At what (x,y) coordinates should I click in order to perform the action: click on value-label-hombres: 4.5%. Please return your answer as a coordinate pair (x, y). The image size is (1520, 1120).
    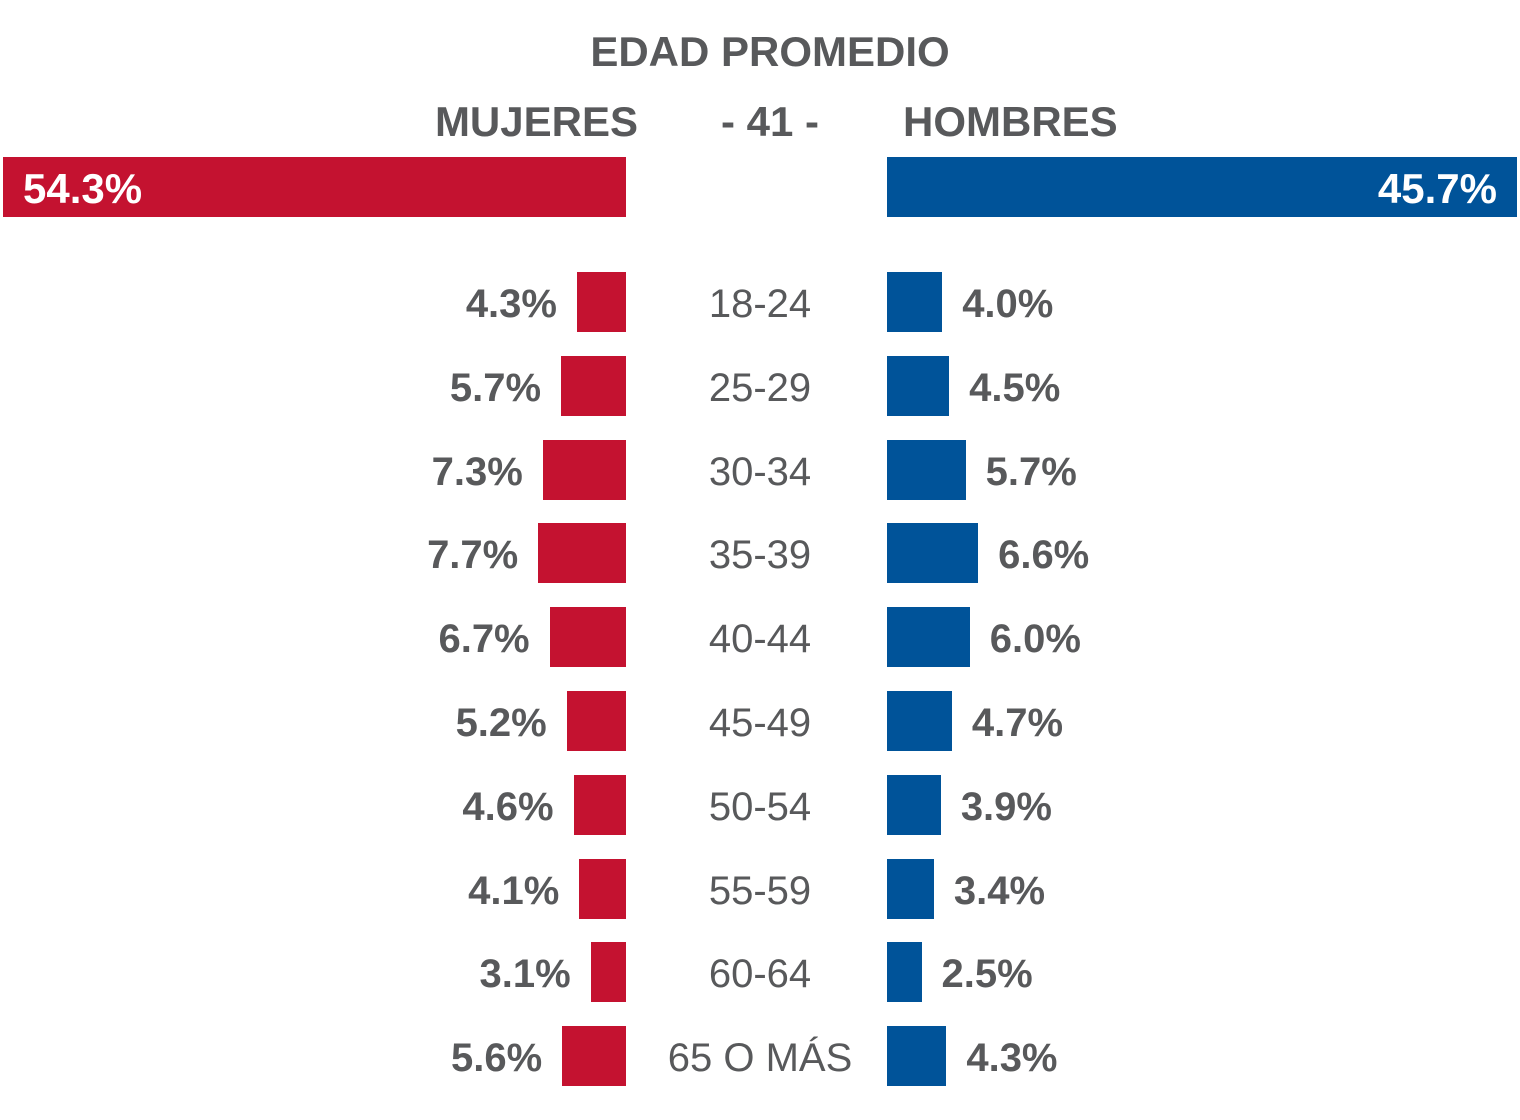
    Looking at the image, I should click on (1015, 388).